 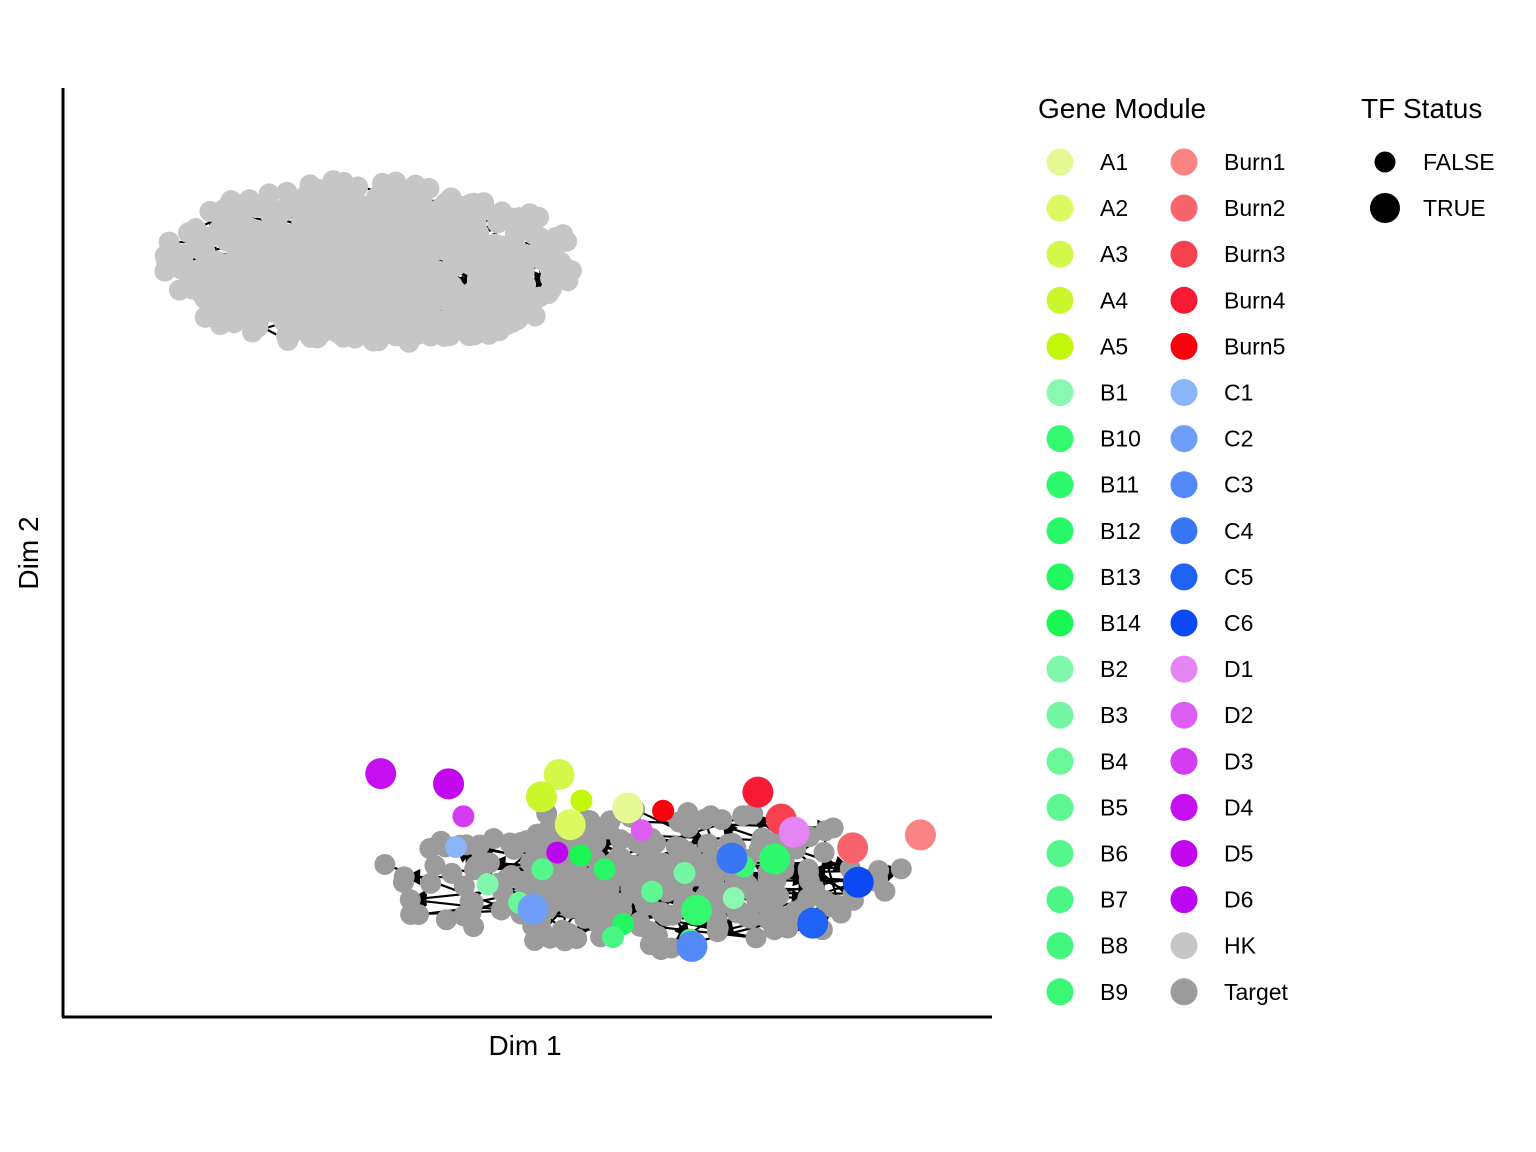 What do you see at coordinates (1434, 162) in the screenshot?
I see `legend-item-tf-false: FALSE` at bounding box center [1434, 162].